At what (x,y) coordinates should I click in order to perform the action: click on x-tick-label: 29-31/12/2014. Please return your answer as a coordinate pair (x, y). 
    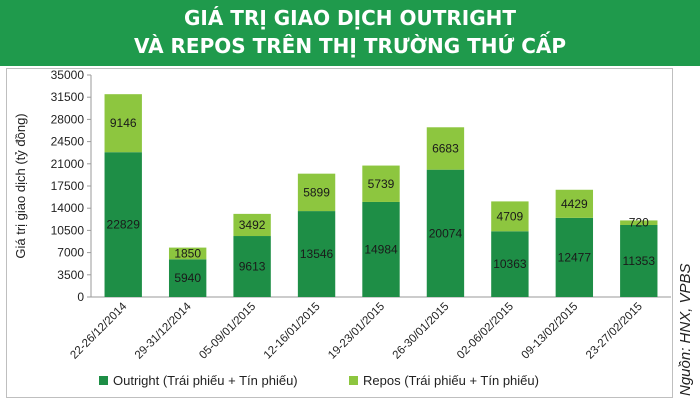
    Looking at the image, I should click on (163, 330).